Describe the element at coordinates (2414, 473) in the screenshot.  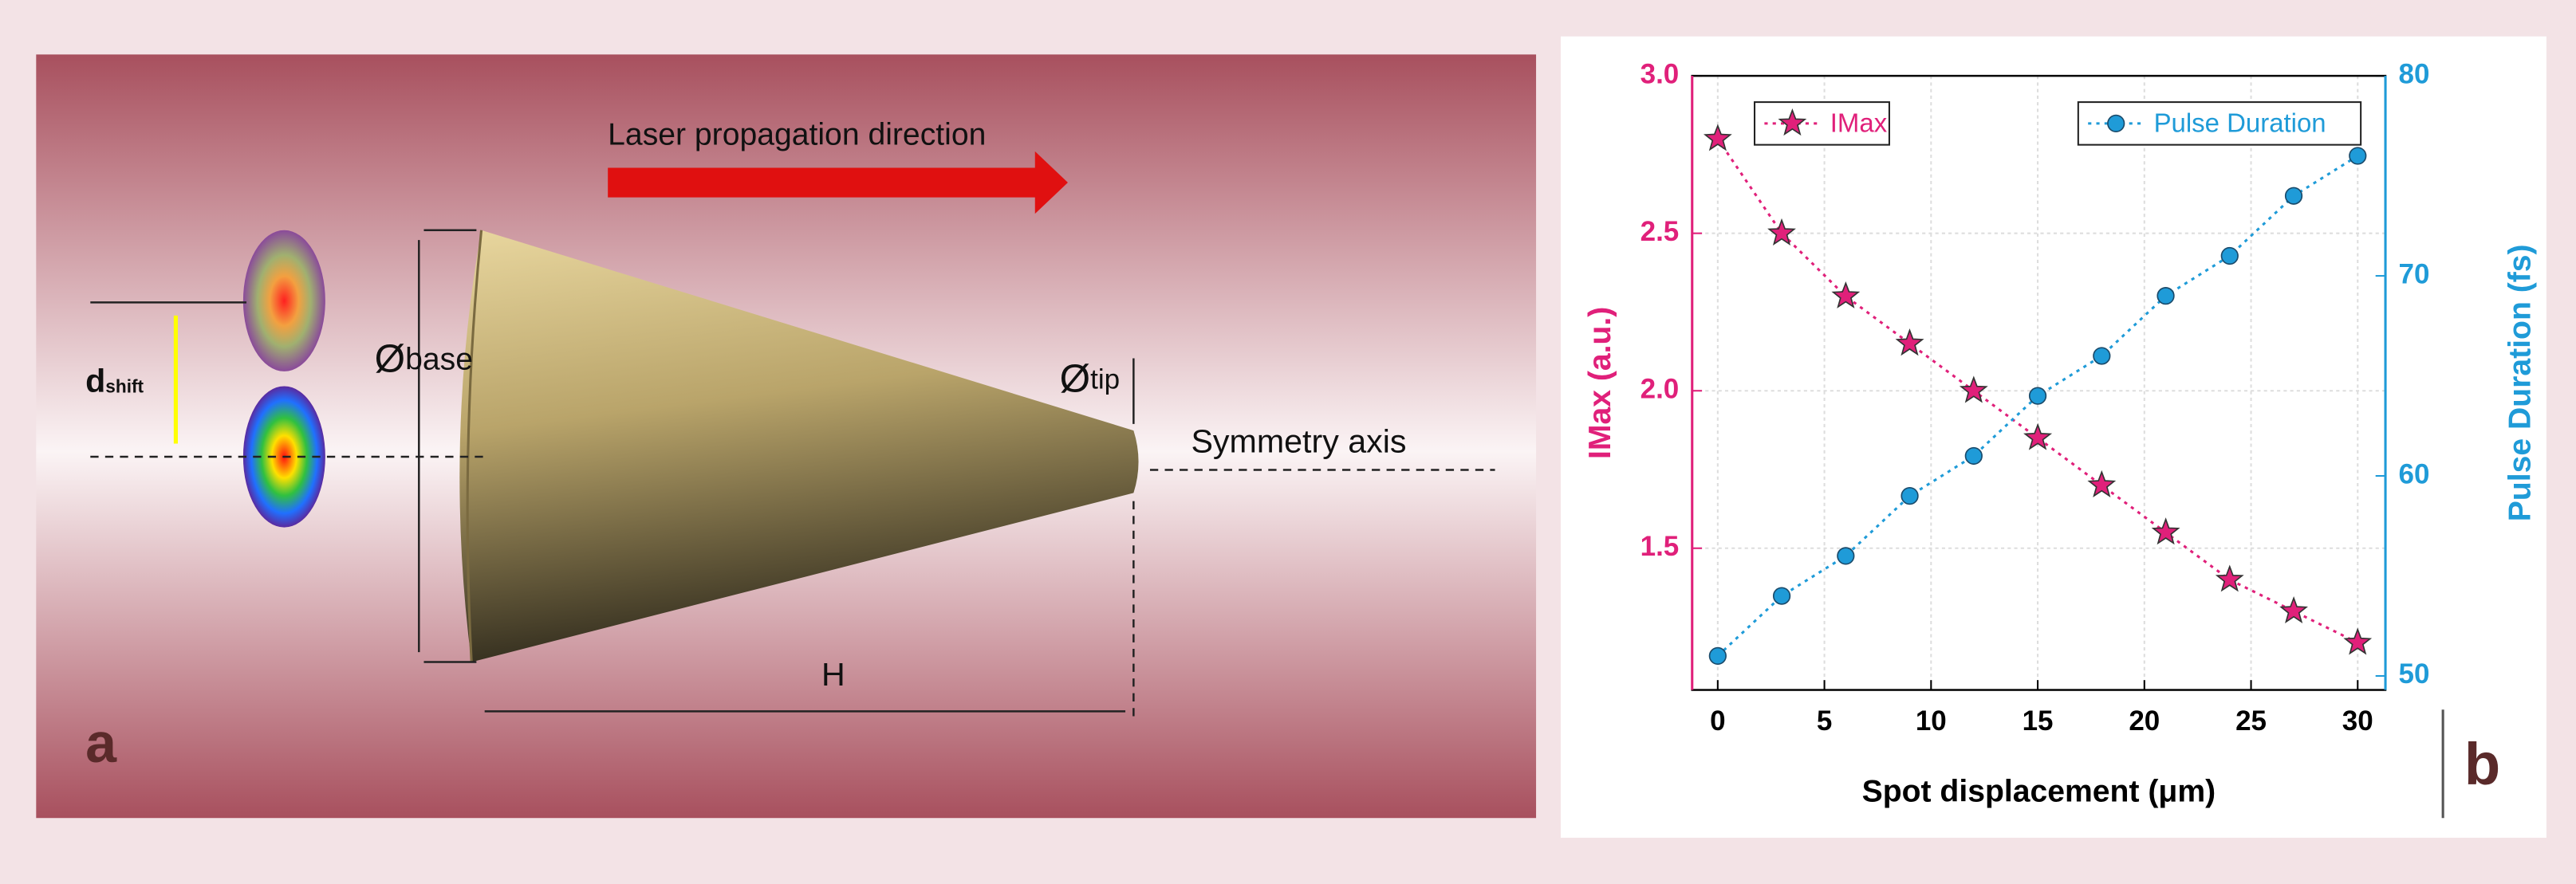
I see `y2-tick-label: 60` at that location.